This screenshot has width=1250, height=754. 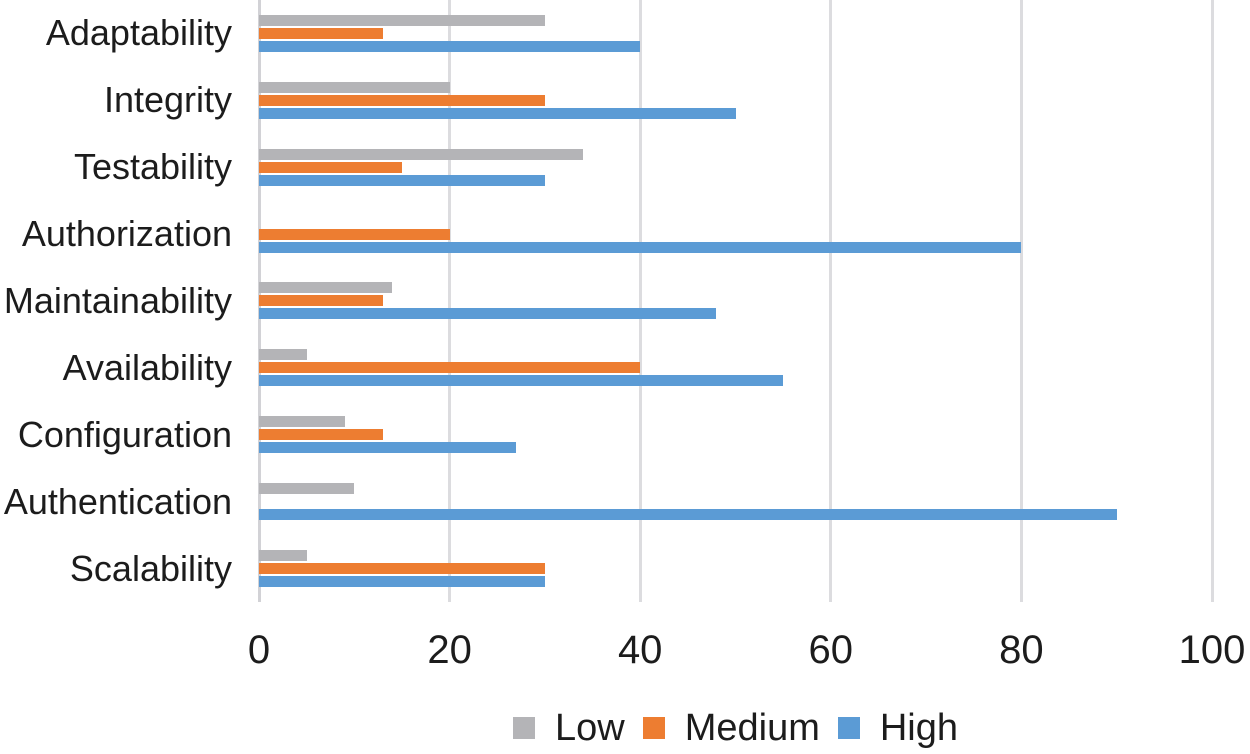 I want to click on legend-label: Low, so click(x=589, y=727).